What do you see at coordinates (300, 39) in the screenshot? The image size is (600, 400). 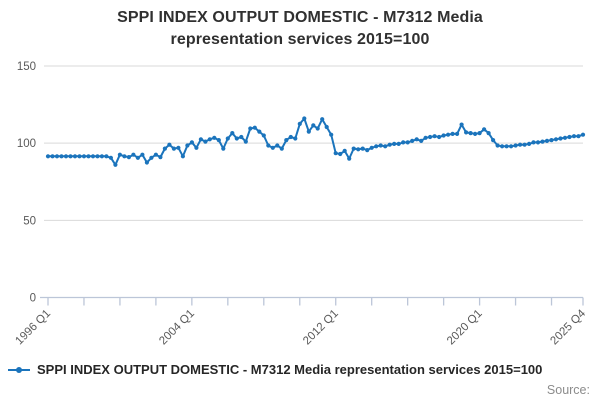 I see `chart-title-line-2: representation services 2015=100` at bounding box center [300, 39].